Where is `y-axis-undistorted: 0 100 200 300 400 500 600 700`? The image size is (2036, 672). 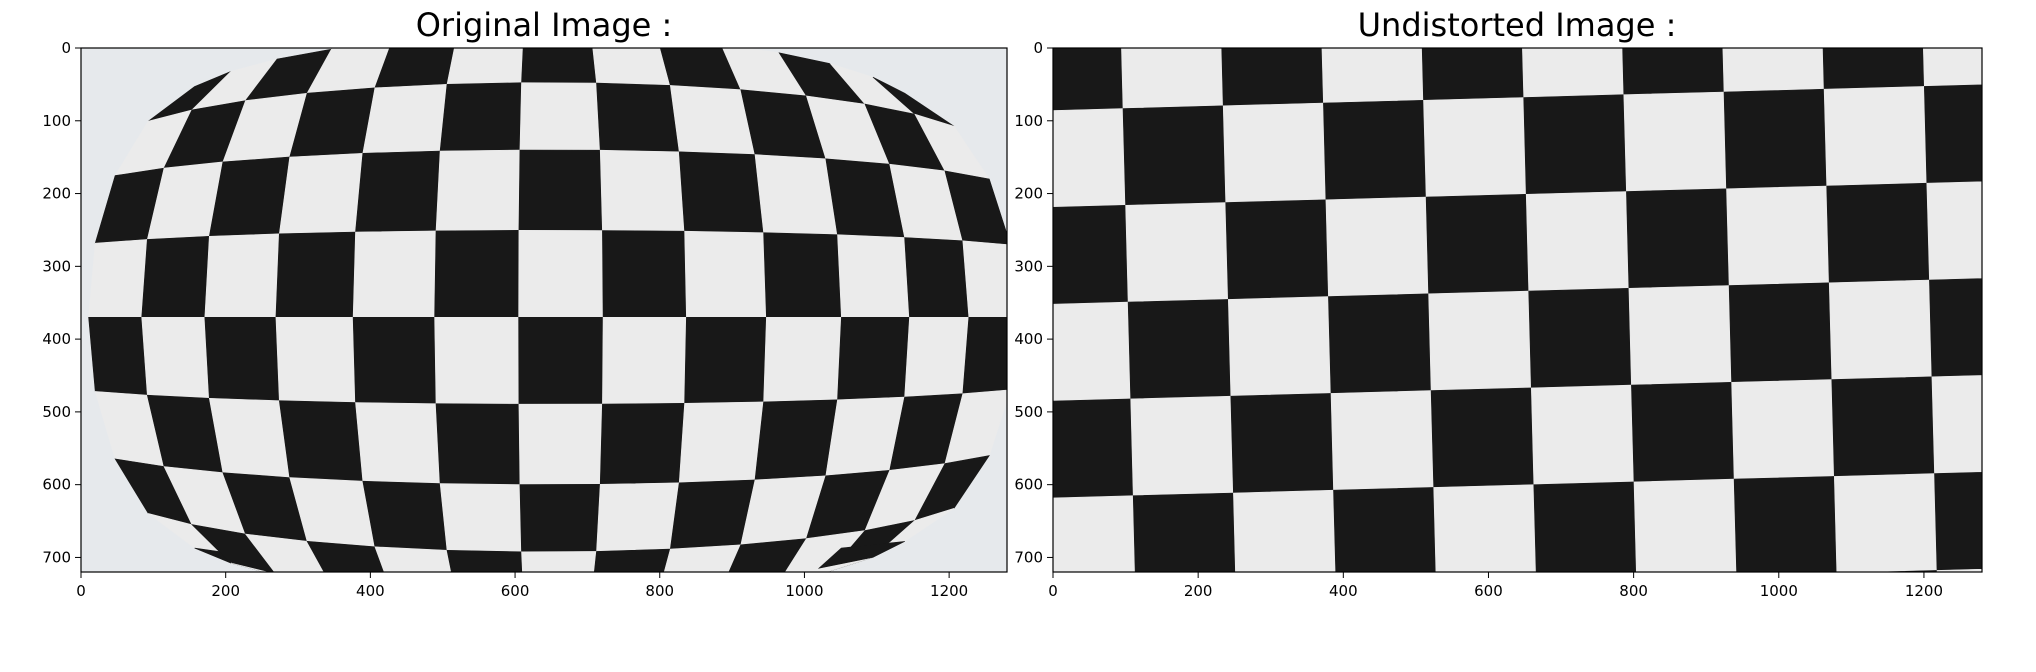
y-axis-undistorted: 0 100 200 300 400 500 600 700 is located at coordinates (1033, 302).